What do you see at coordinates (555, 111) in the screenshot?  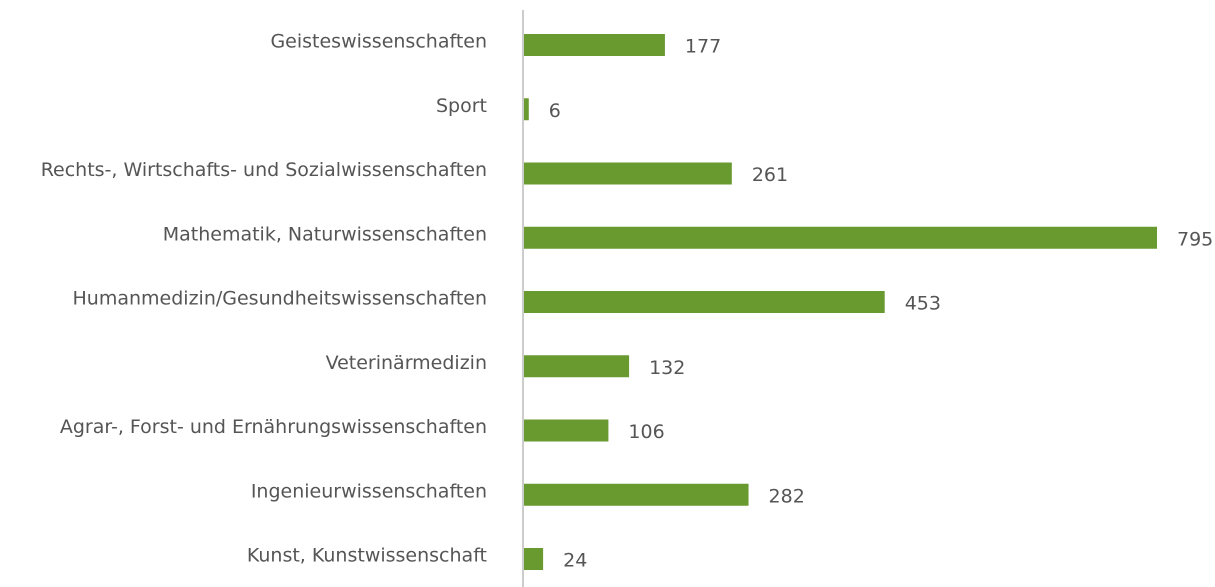 I see `value-label: 6` at bounding box center [555, 111].